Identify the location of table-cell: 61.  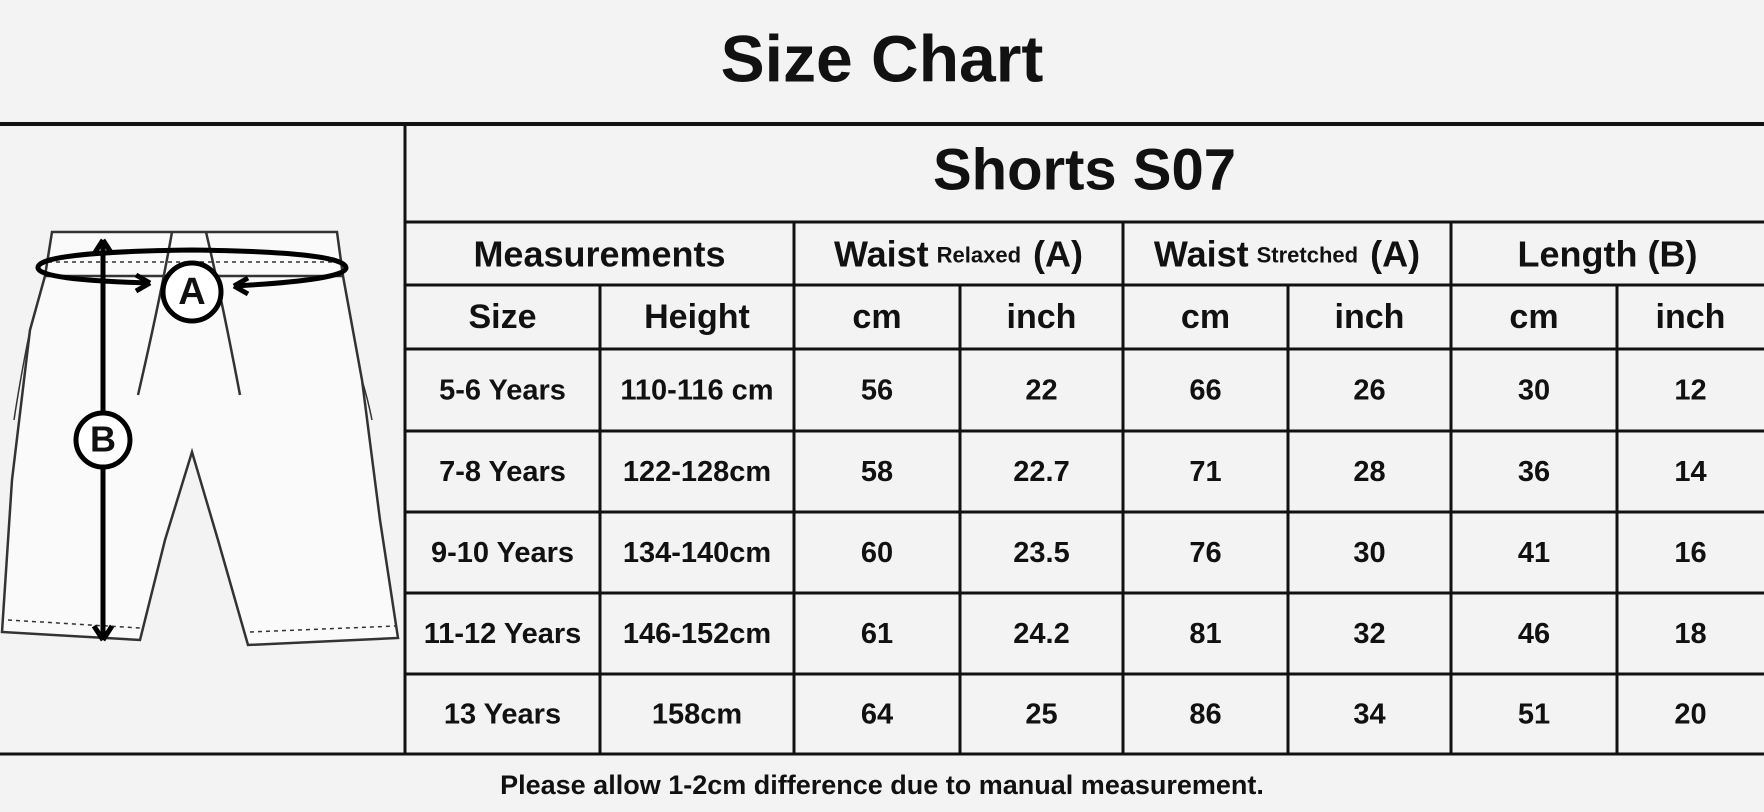
(877, 634).